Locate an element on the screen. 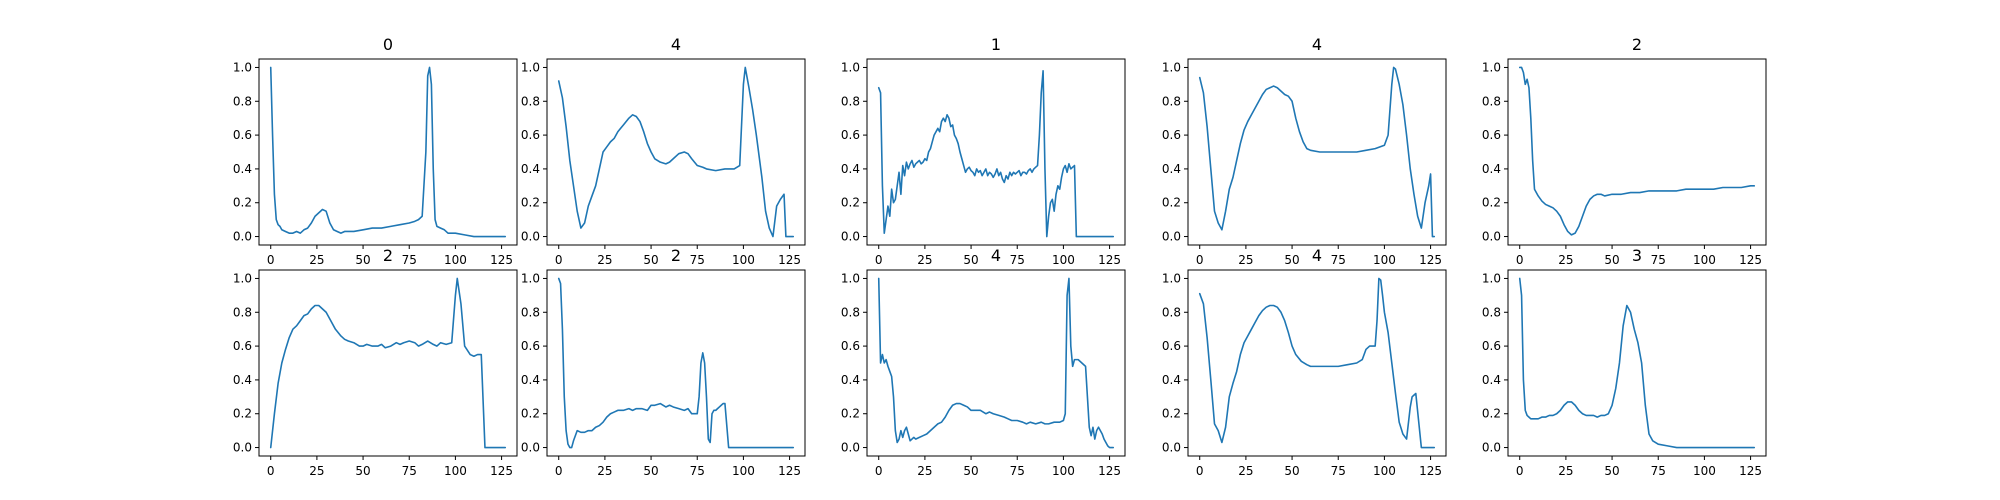 Image resolution: width=2000 pixels, height=500 pixels. subplot-title: 0 is located at coordinates (388, 44).